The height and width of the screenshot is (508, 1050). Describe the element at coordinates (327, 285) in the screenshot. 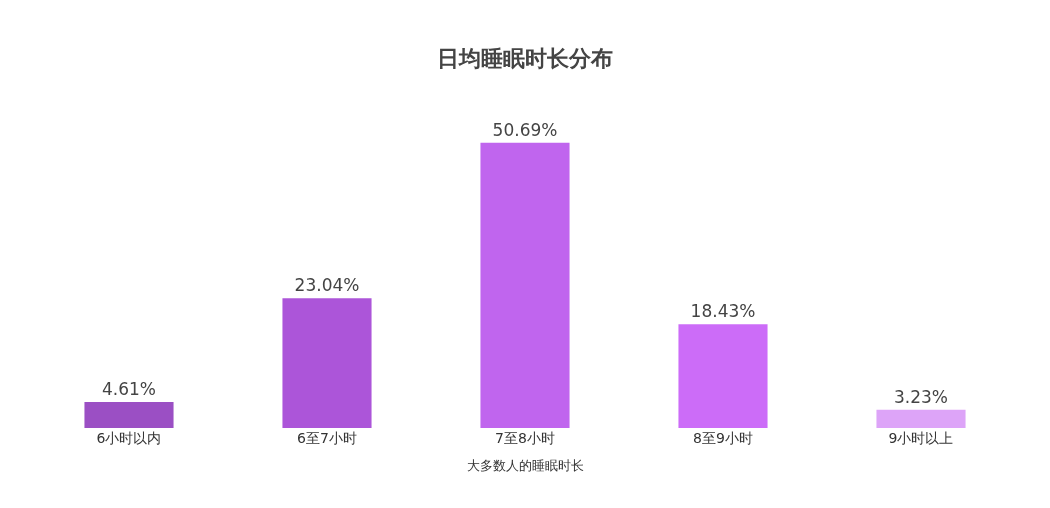

I see `data-label: 23.04%` at that location.